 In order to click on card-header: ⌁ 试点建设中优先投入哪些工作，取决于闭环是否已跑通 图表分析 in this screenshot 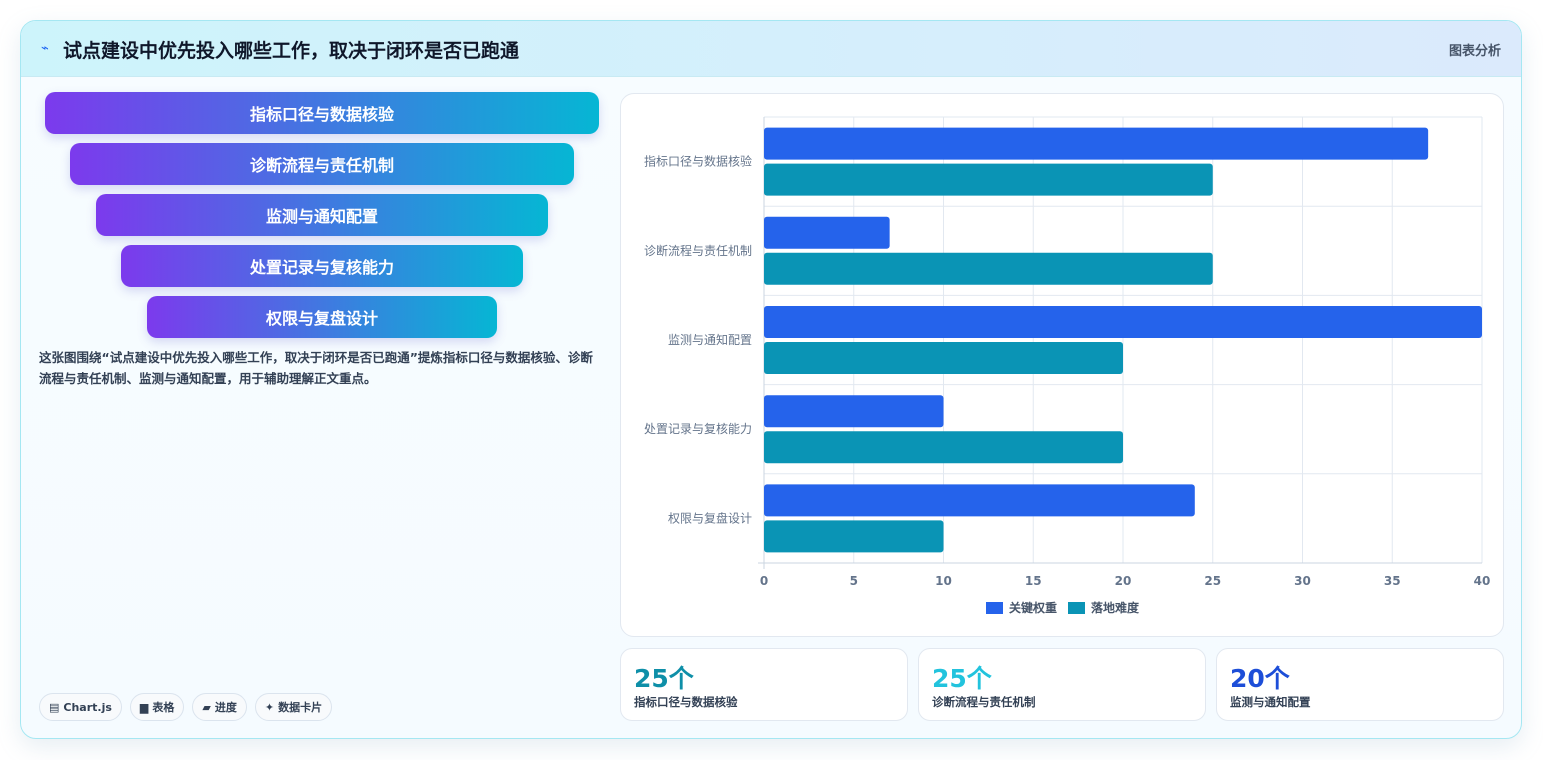, I will do `click(771, 49)`.